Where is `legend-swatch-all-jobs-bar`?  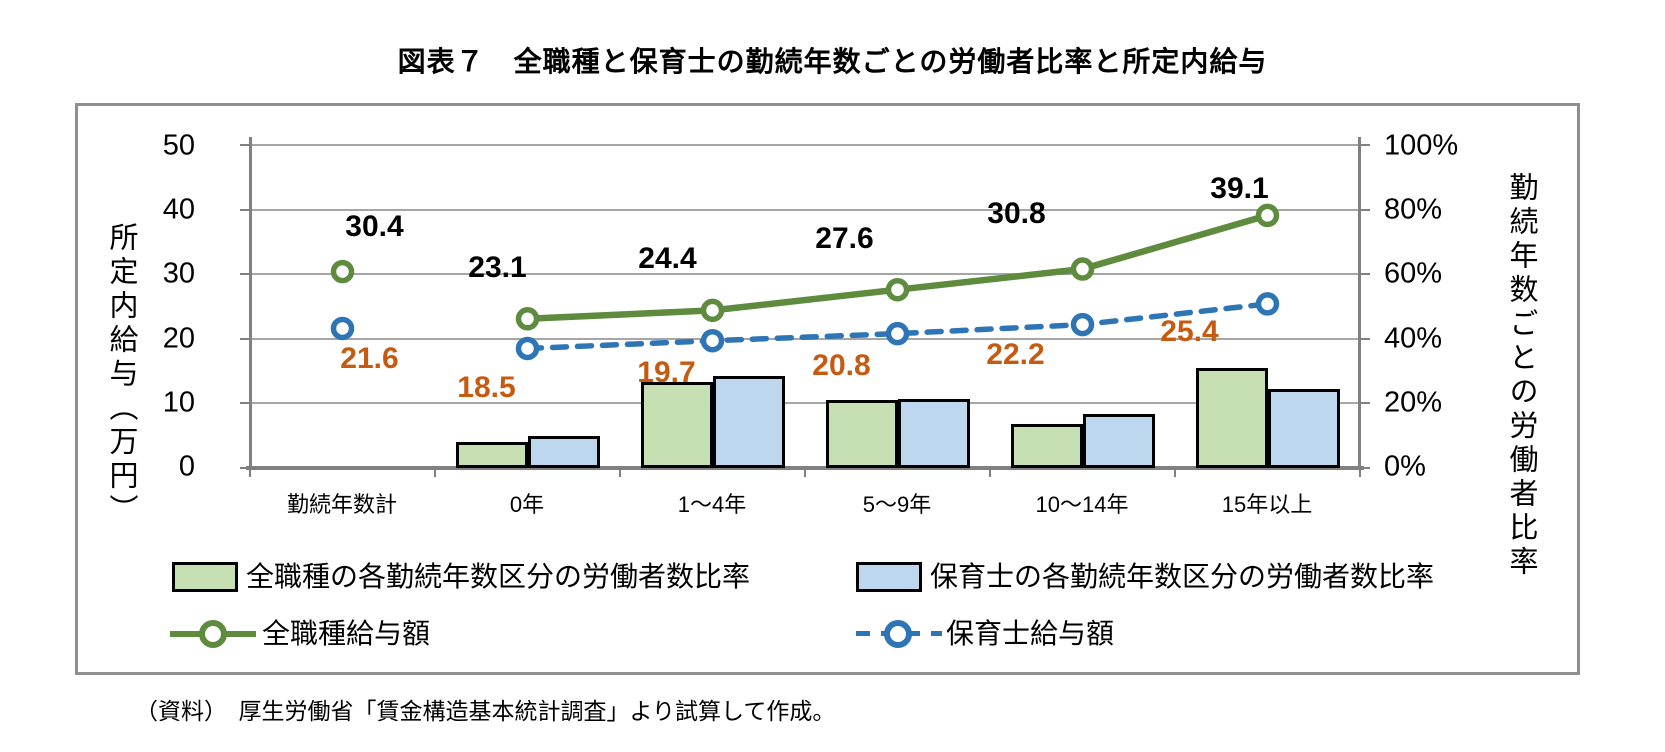
legend-swatch-all-jobs-bar is located at coordinates (205, 577).